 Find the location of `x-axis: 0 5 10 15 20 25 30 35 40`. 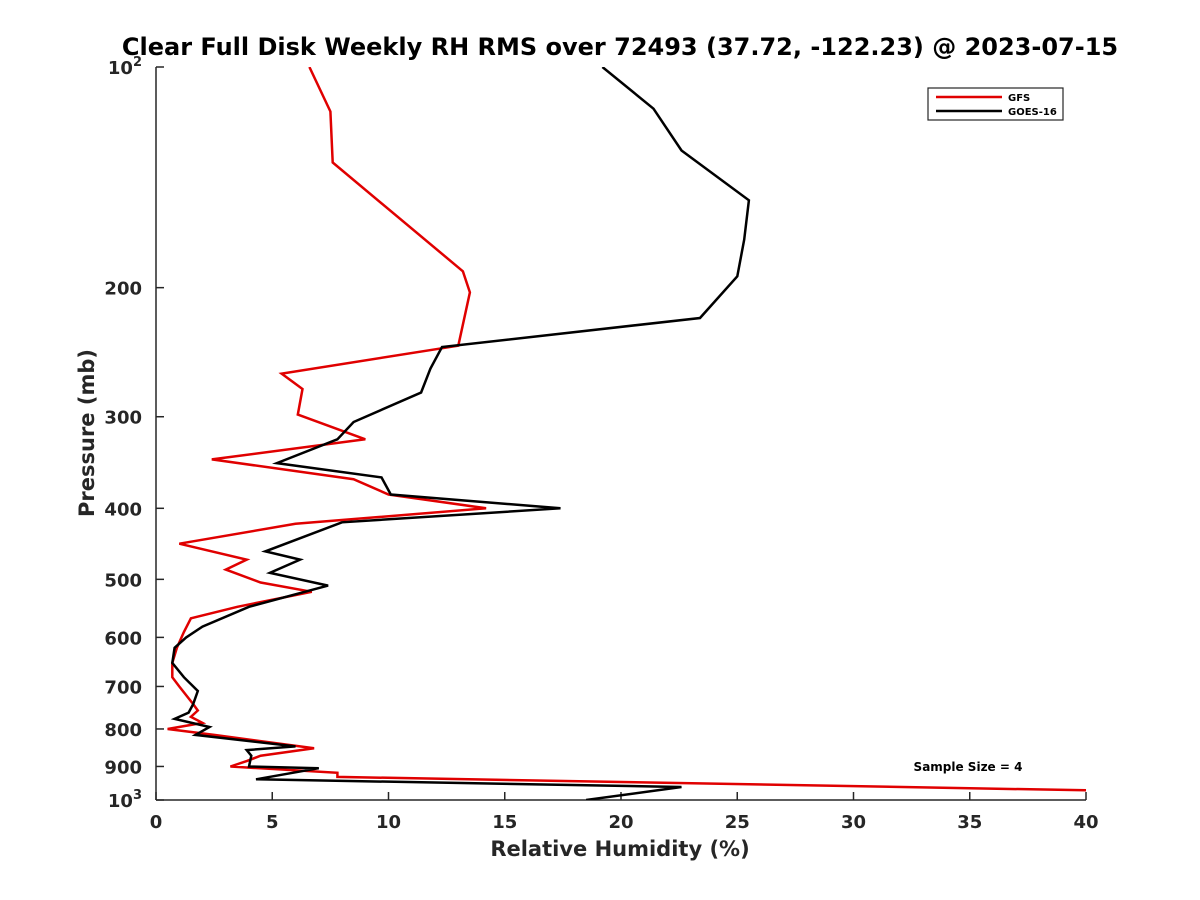

x-axis: 0 5 10 15 20 25 30 35 40 is located at coordinates (624, 812).